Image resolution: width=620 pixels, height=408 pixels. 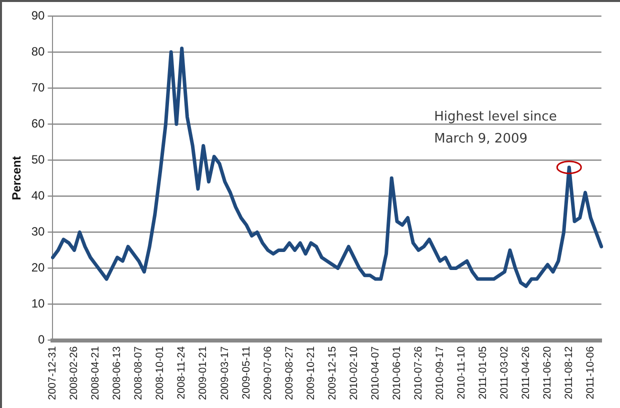 I want to click on x-tick-label: 2009-08-27, so click(x=289, y=373).